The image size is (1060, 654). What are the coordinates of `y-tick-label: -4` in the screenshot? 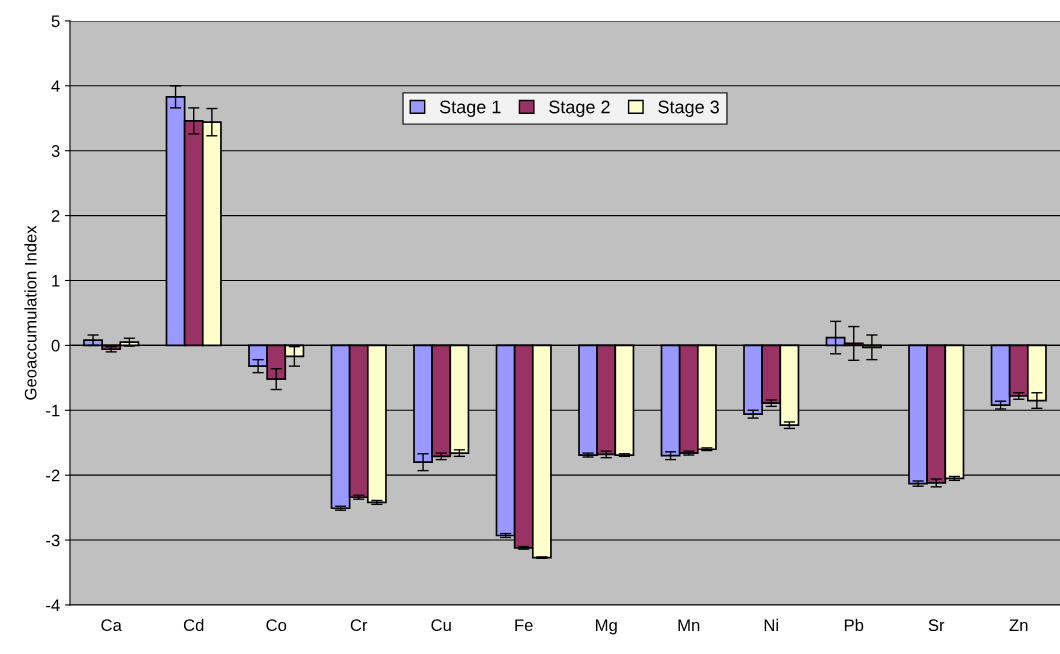 It's located at (53, 605).